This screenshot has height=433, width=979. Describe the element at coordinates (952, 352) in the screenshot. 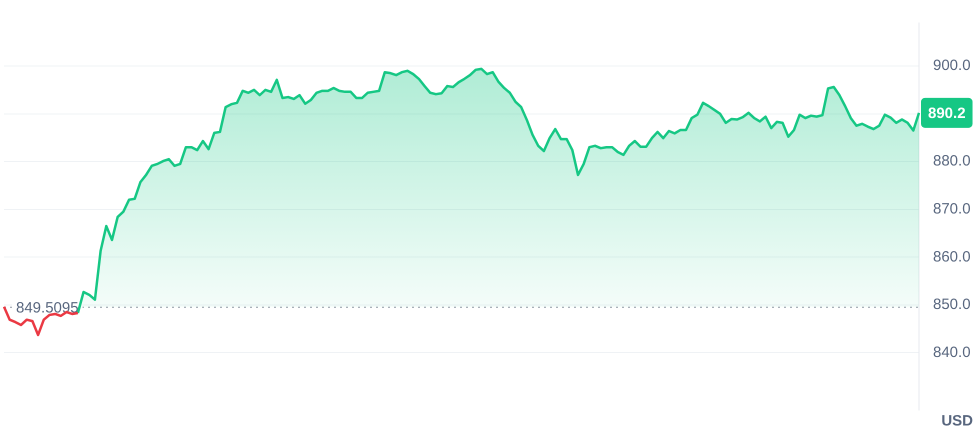

I see `y-tick-label: 840.0` at that location.